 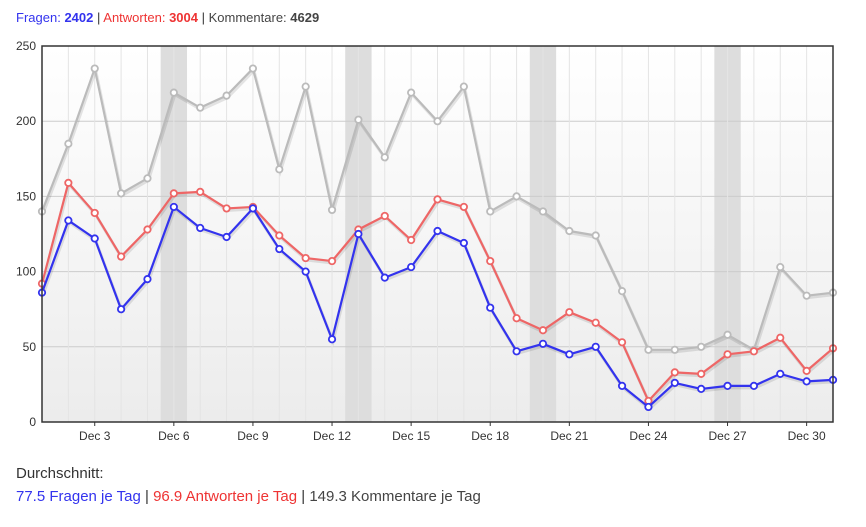 What do you see at coordinates (253, 436) in the screenshot?
I see `x-tick-label: Dec 9` at bounding box center [253, 436].